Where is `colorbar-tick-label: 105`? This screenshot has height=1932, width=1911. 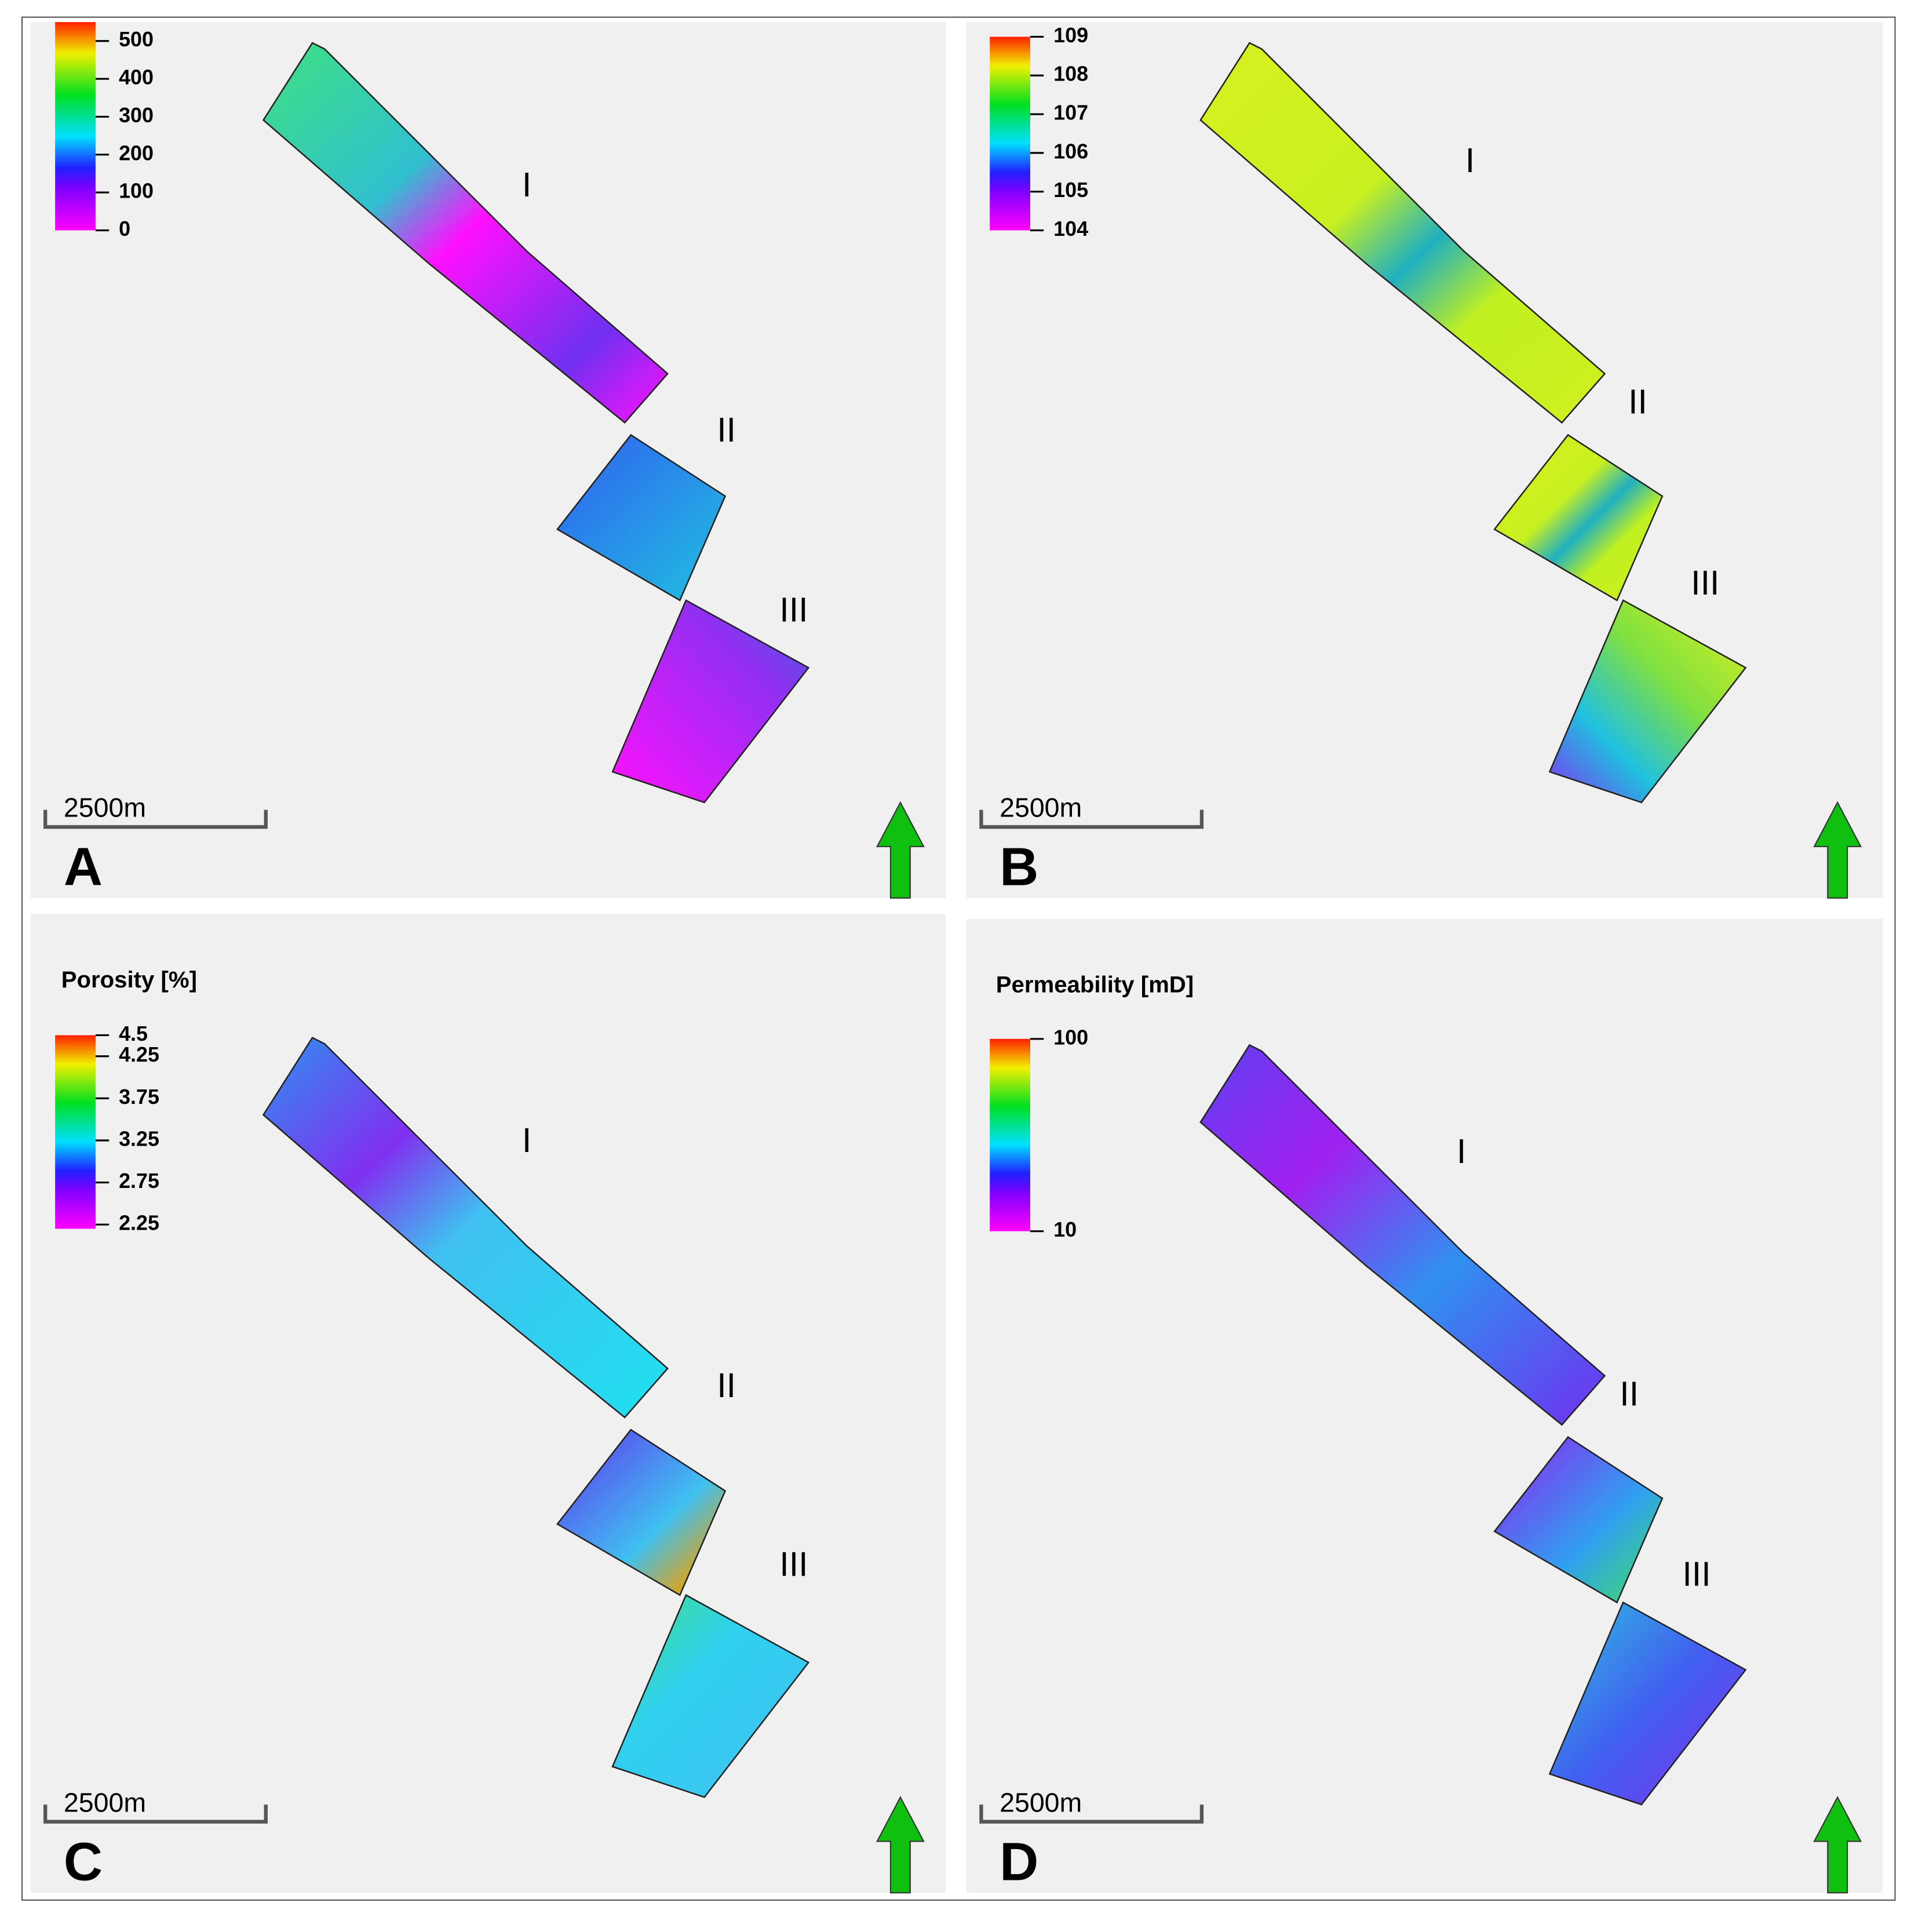 colorbar-tick-label: 105 is located at coordinates (1070, 190).